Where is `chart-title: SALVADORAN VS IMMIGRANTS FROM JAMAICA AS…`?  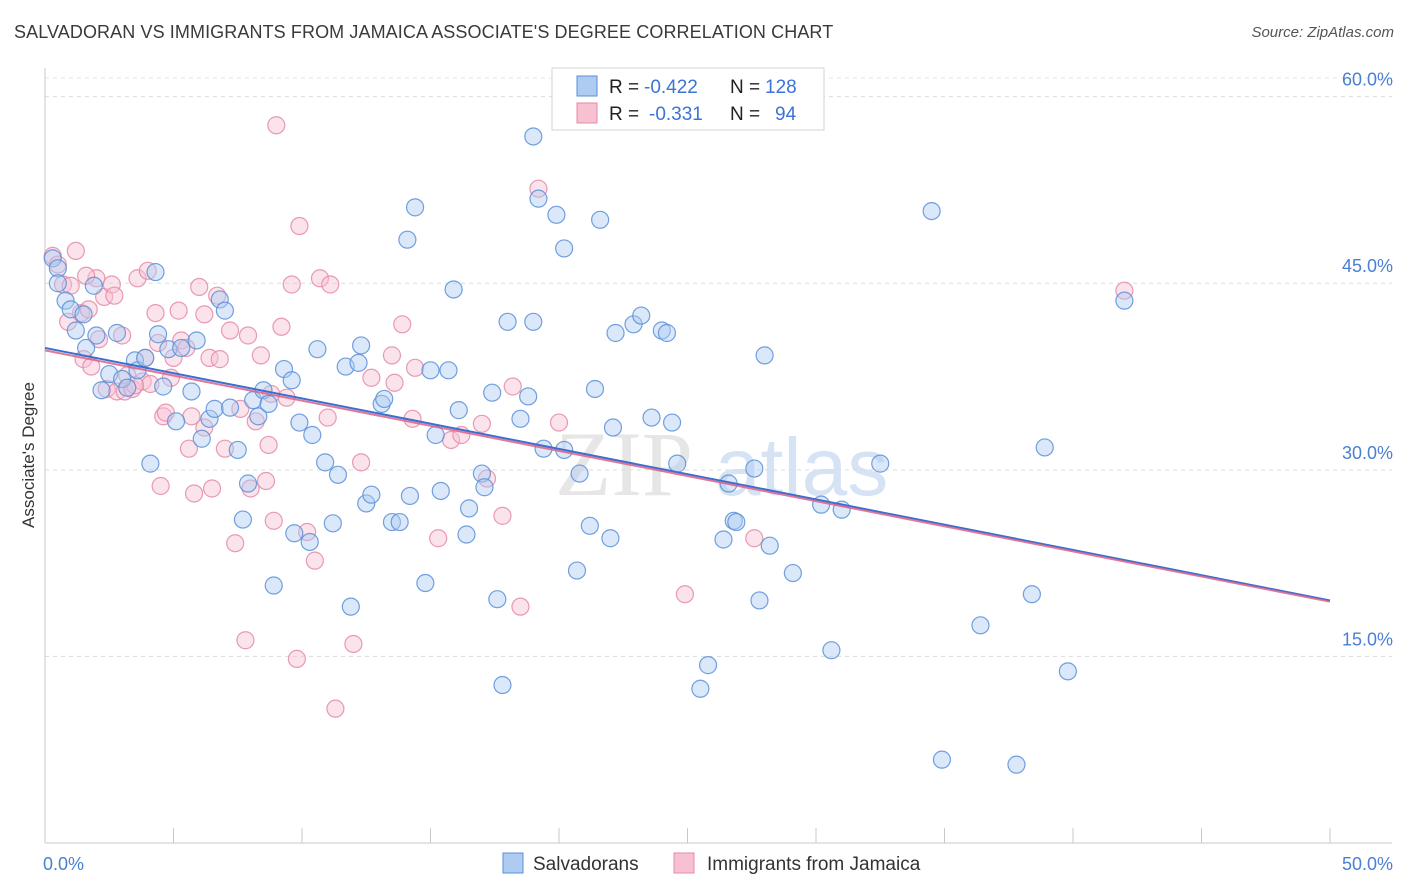 chart-title: SALVADORAN VS IMMIGRANTS FROM JAMAICA AS… is located at coordinates (424, 32).